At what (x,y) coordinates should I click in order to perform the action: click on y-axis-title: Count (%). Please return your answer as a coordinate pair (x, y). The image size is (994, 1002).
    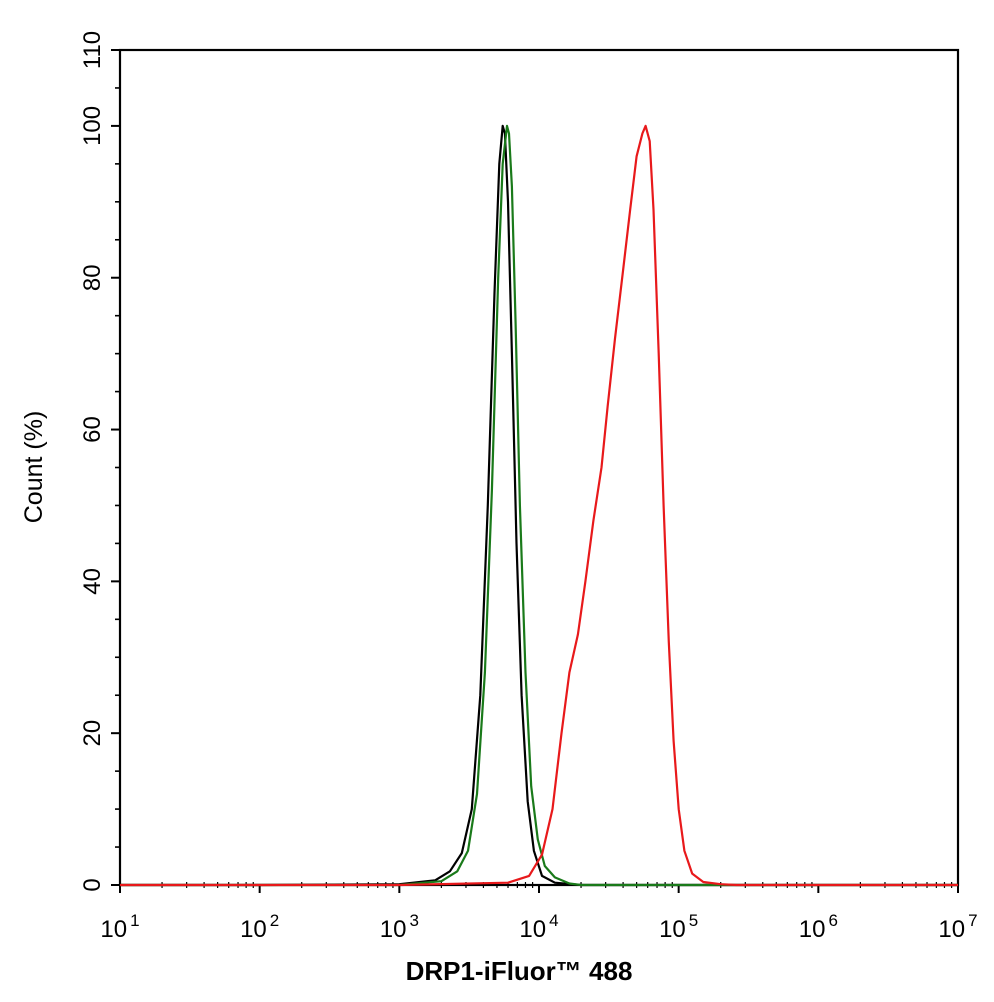
    Looking at the image, I should click on (34, 467).